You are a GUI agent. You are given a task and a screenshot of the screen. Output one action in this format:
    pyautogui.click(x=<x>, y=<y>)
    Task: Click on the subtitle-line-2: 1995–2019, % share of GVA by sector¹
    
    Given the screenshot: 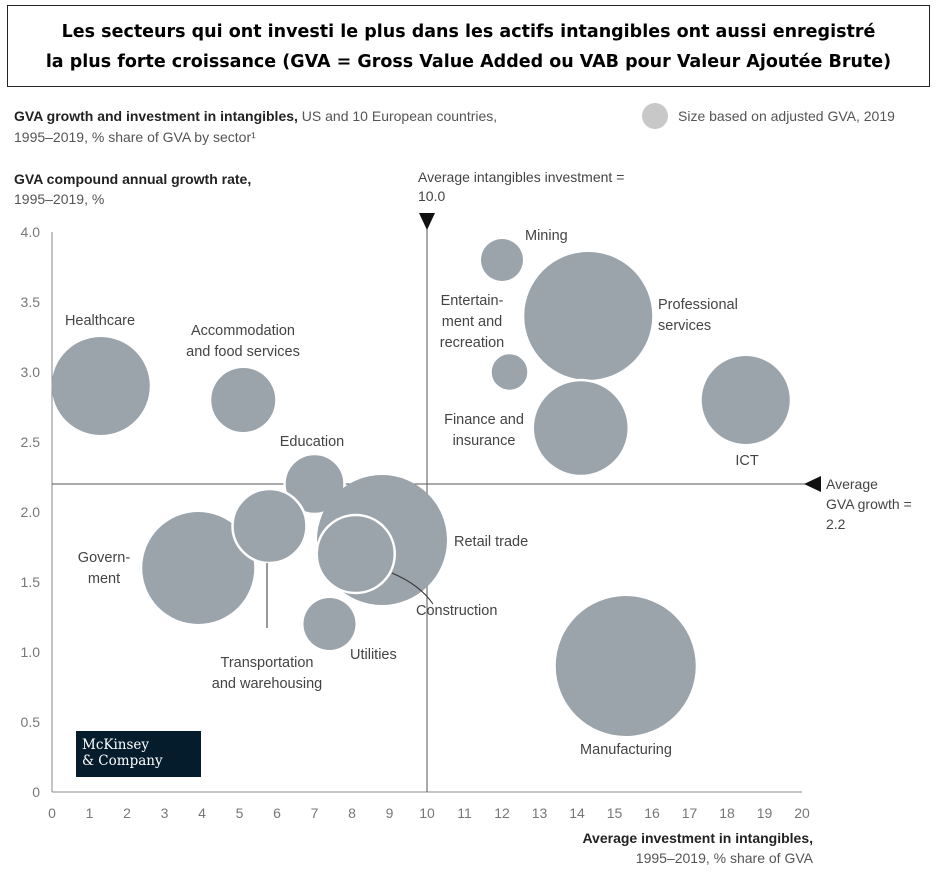 What is the action you would take?
    pyautogui.click(x=135, y=137)
    